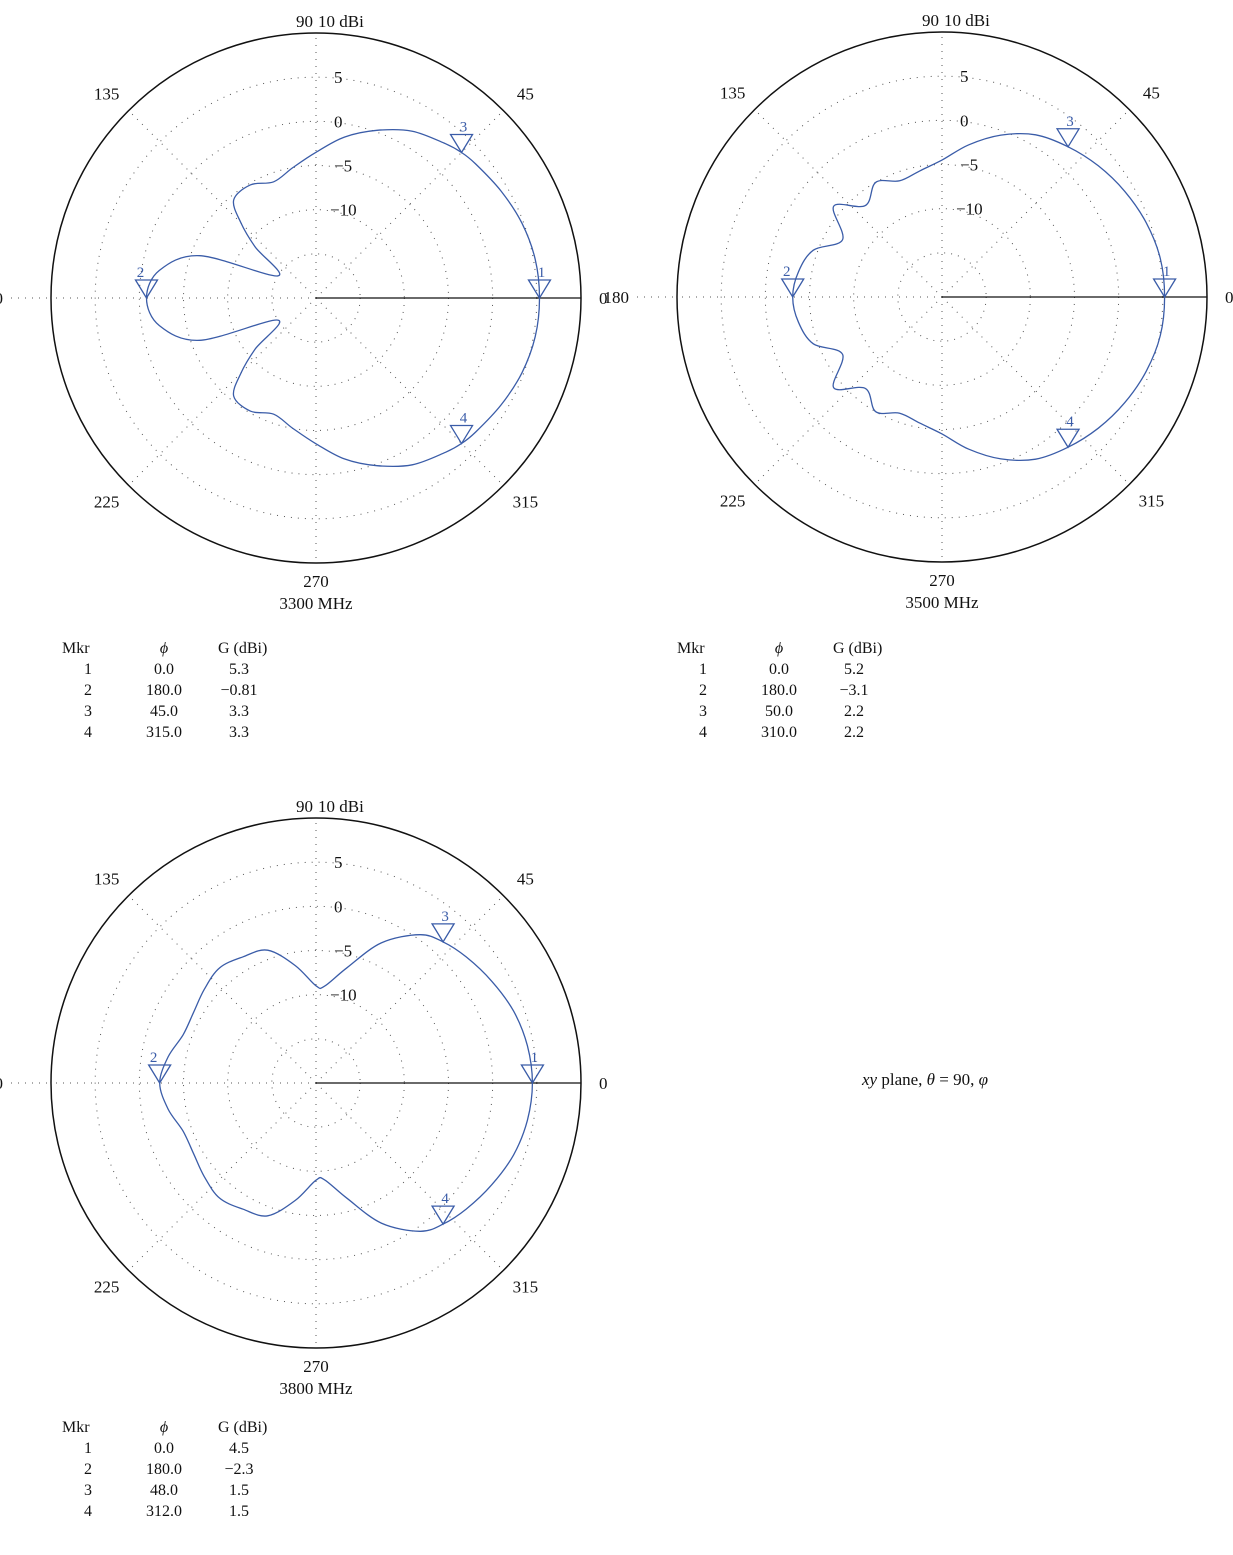 This screenshot has height=1555, width=1233. What do you see at coordinates (902, 1079) in the screenshot?
I see `caption-plane: plane,` at bounding box center [902, 1079].